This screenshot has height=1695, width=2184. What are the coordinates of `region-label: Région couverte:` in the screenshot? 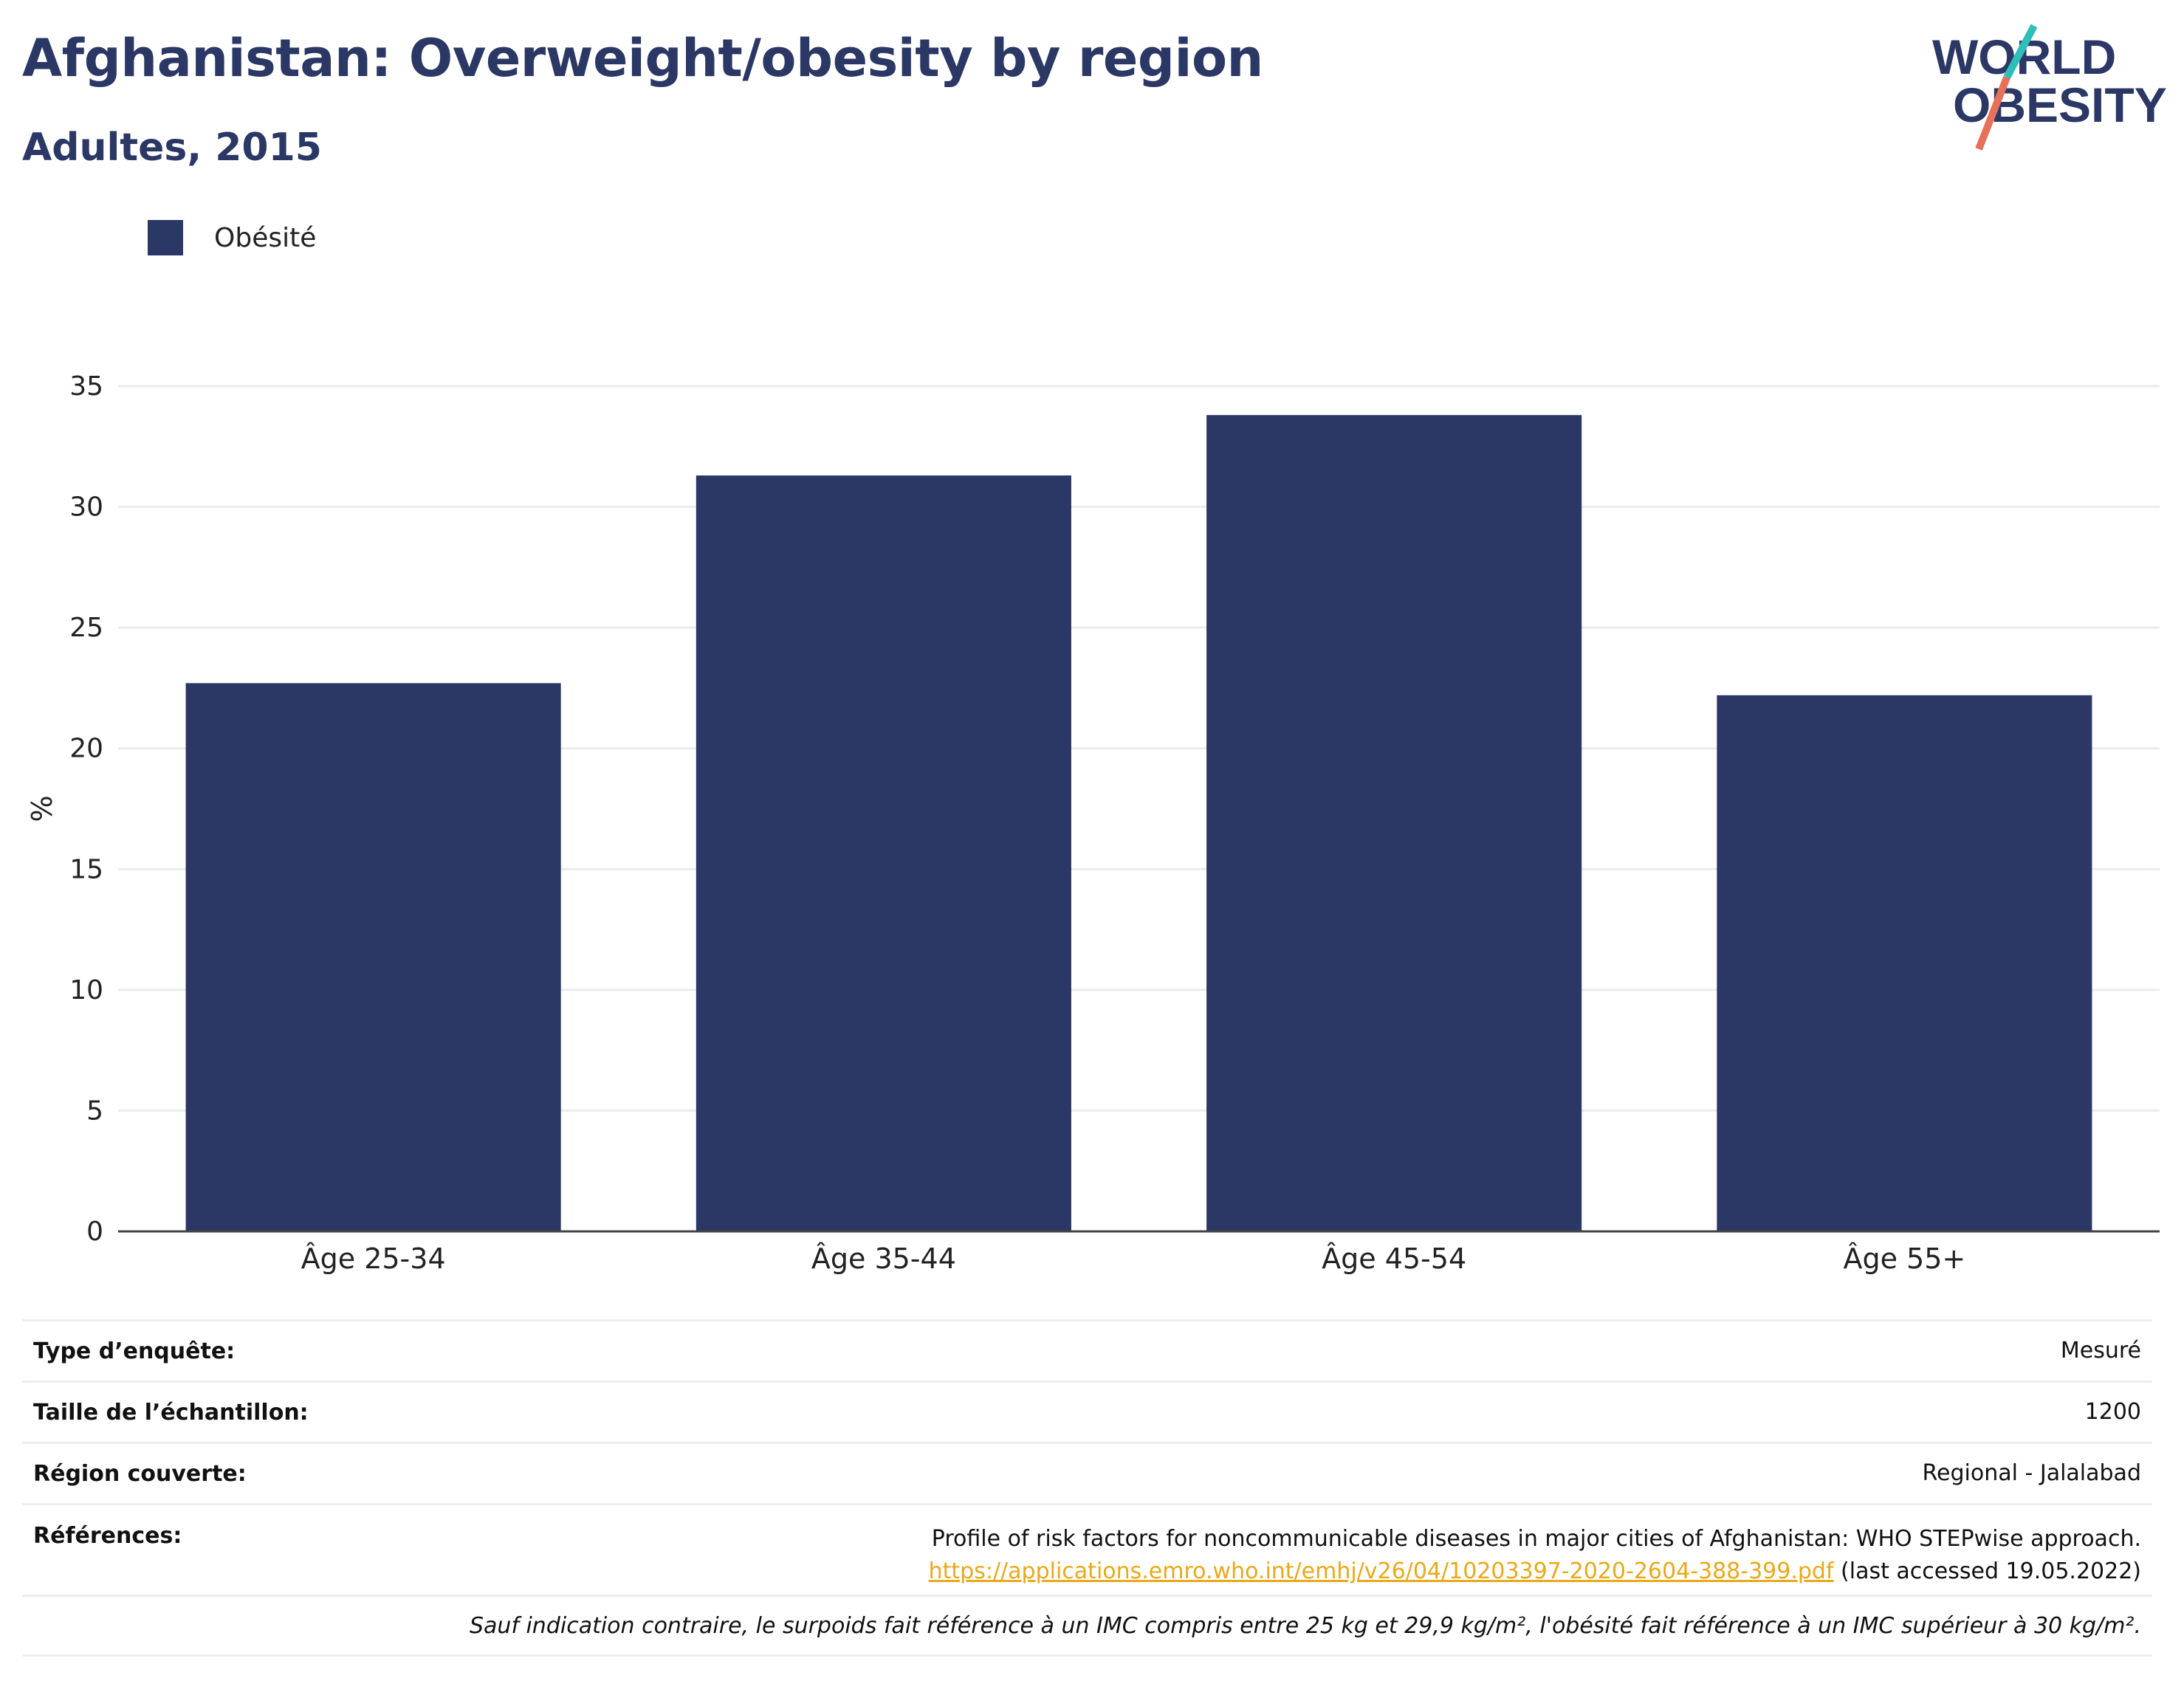 It's located at (140, 1473).